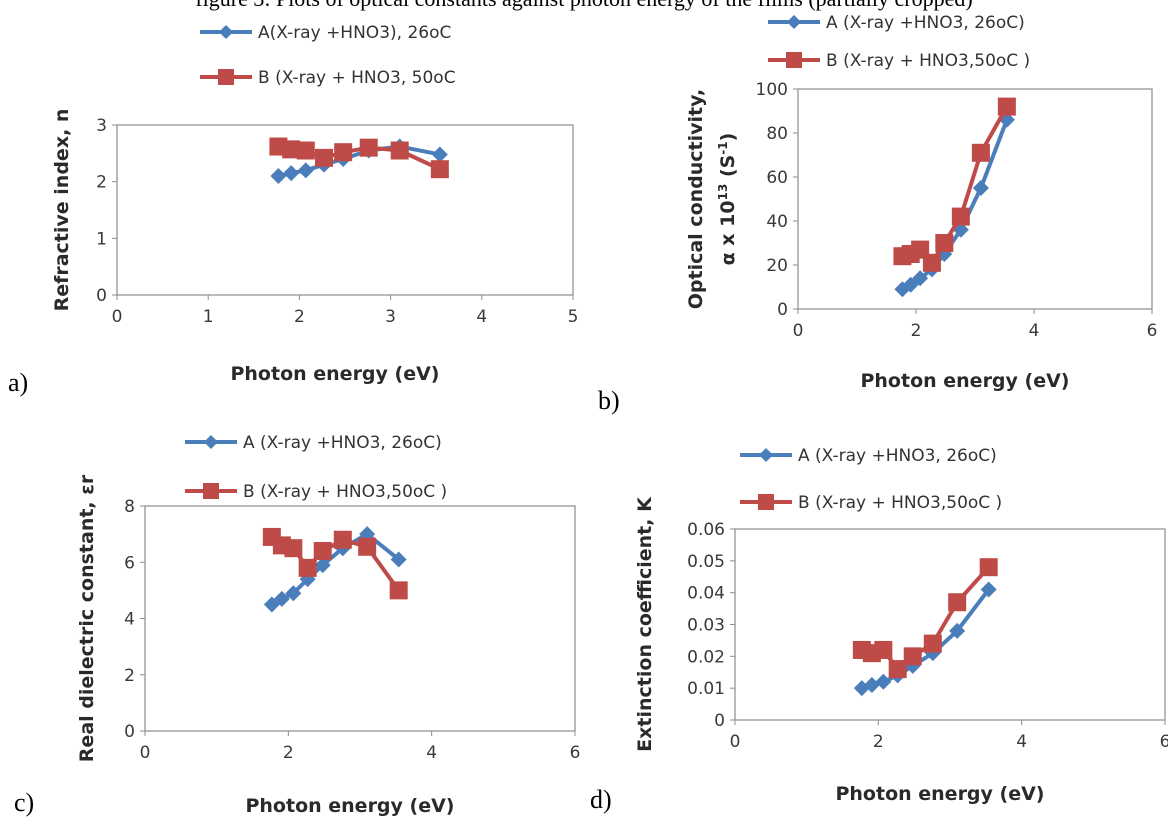 Image resolution: width=1168 pixels, height=818 pixels. What do you see at coordinates (955, 205) in the screenshot?
I see `series-line-a` at bounding box center [955, 205].